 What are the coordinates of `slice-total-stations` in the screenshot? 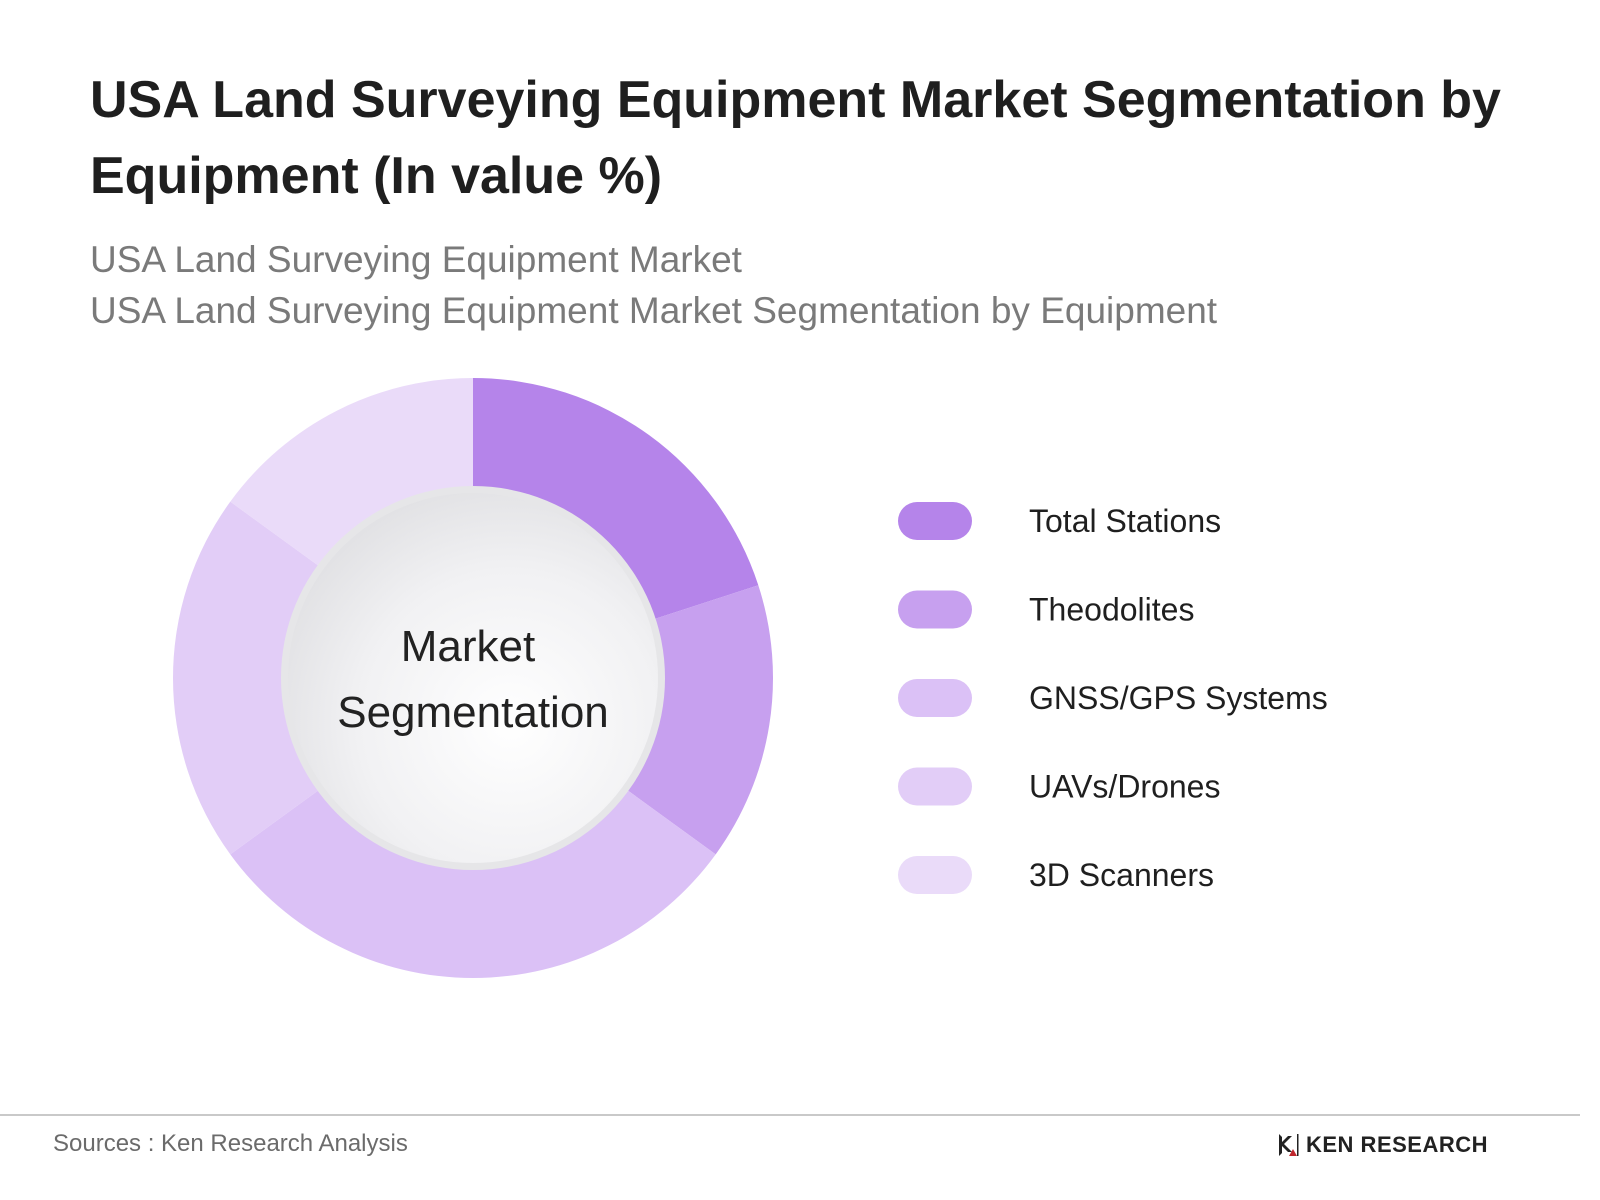 It's located at (616, 499).